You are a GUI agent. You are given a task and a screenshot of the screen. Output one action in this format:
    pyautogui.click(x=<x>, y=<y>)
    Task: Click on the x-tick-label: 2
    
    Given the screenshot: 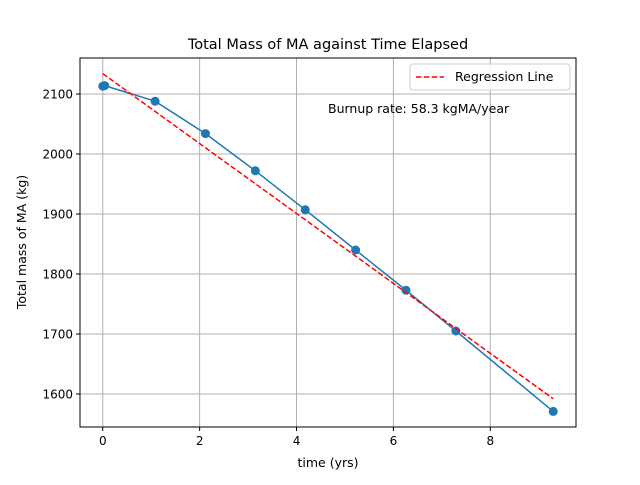 What is the action you would take?
    pyautogui.click(x=200, y=441)
    